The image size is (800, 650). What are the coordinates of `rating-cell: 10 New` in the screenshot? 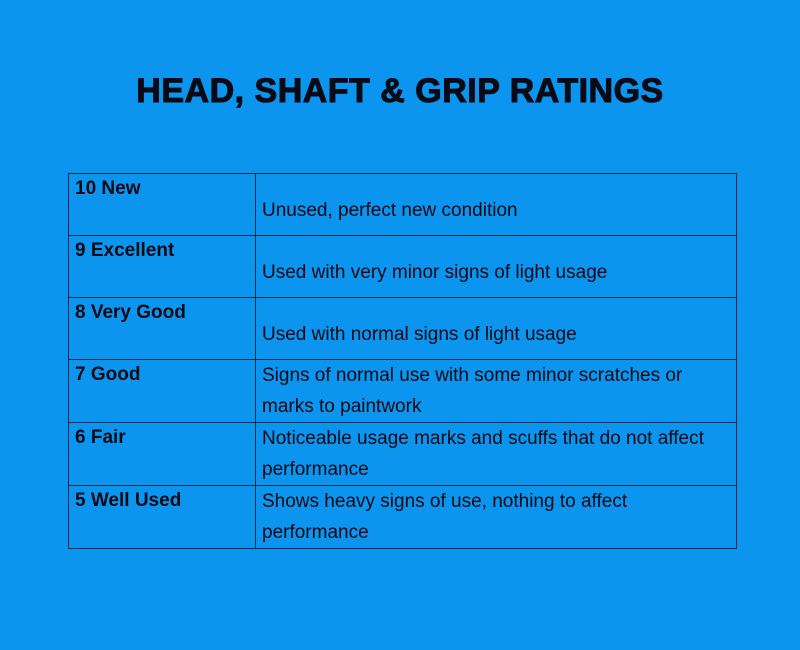 It's located at (162, 204).